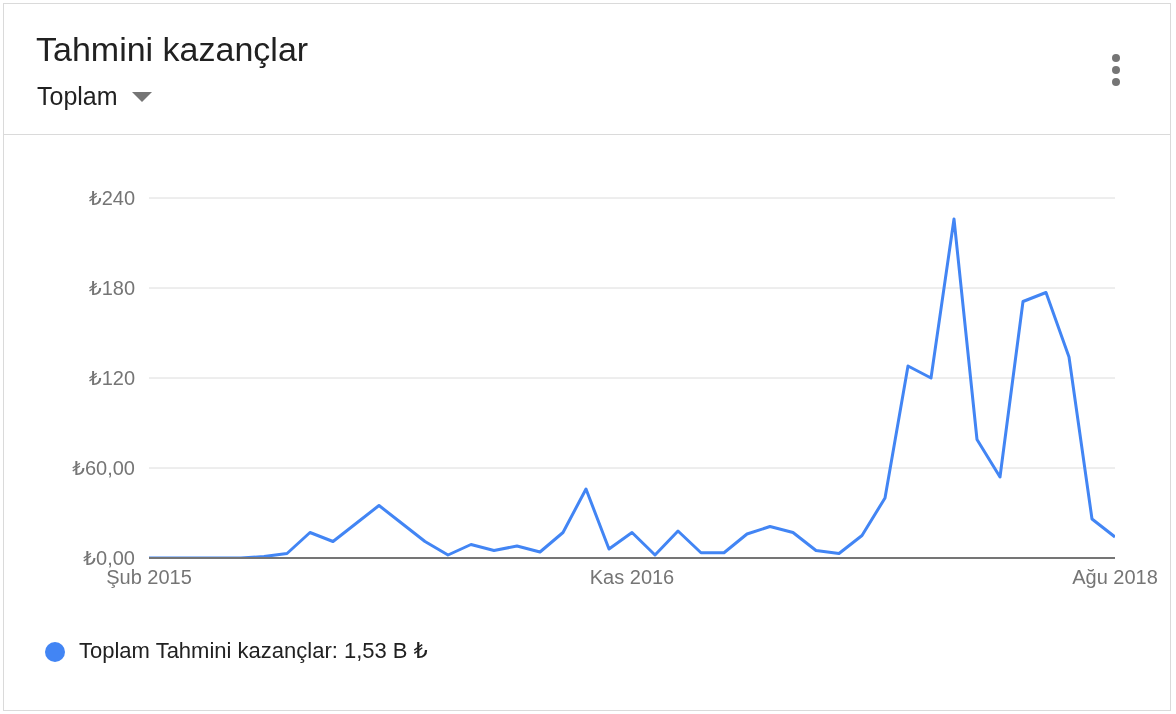 The height and width of the screenshot is (714, 1176). I want to click on y-tick-label: ₺0,00, so click(109, 558).